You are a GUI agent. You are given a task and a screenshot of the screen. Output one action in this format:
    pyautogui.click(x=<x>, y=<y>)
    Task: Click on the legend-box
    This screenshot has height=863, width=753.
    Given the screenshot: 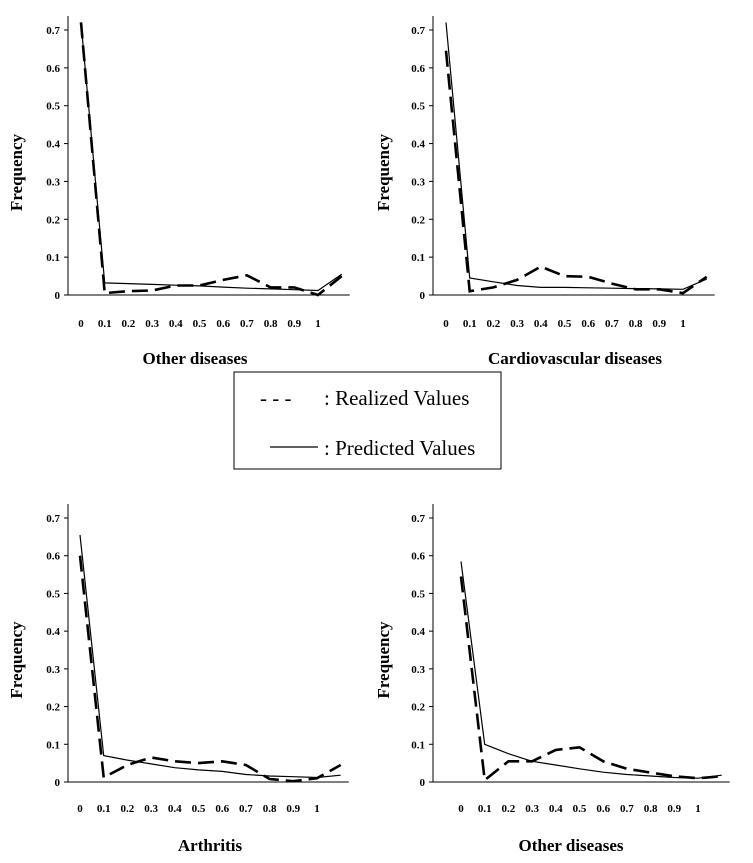 What is the action you would take?
    pyautogui.click(x=367, y=420)
    